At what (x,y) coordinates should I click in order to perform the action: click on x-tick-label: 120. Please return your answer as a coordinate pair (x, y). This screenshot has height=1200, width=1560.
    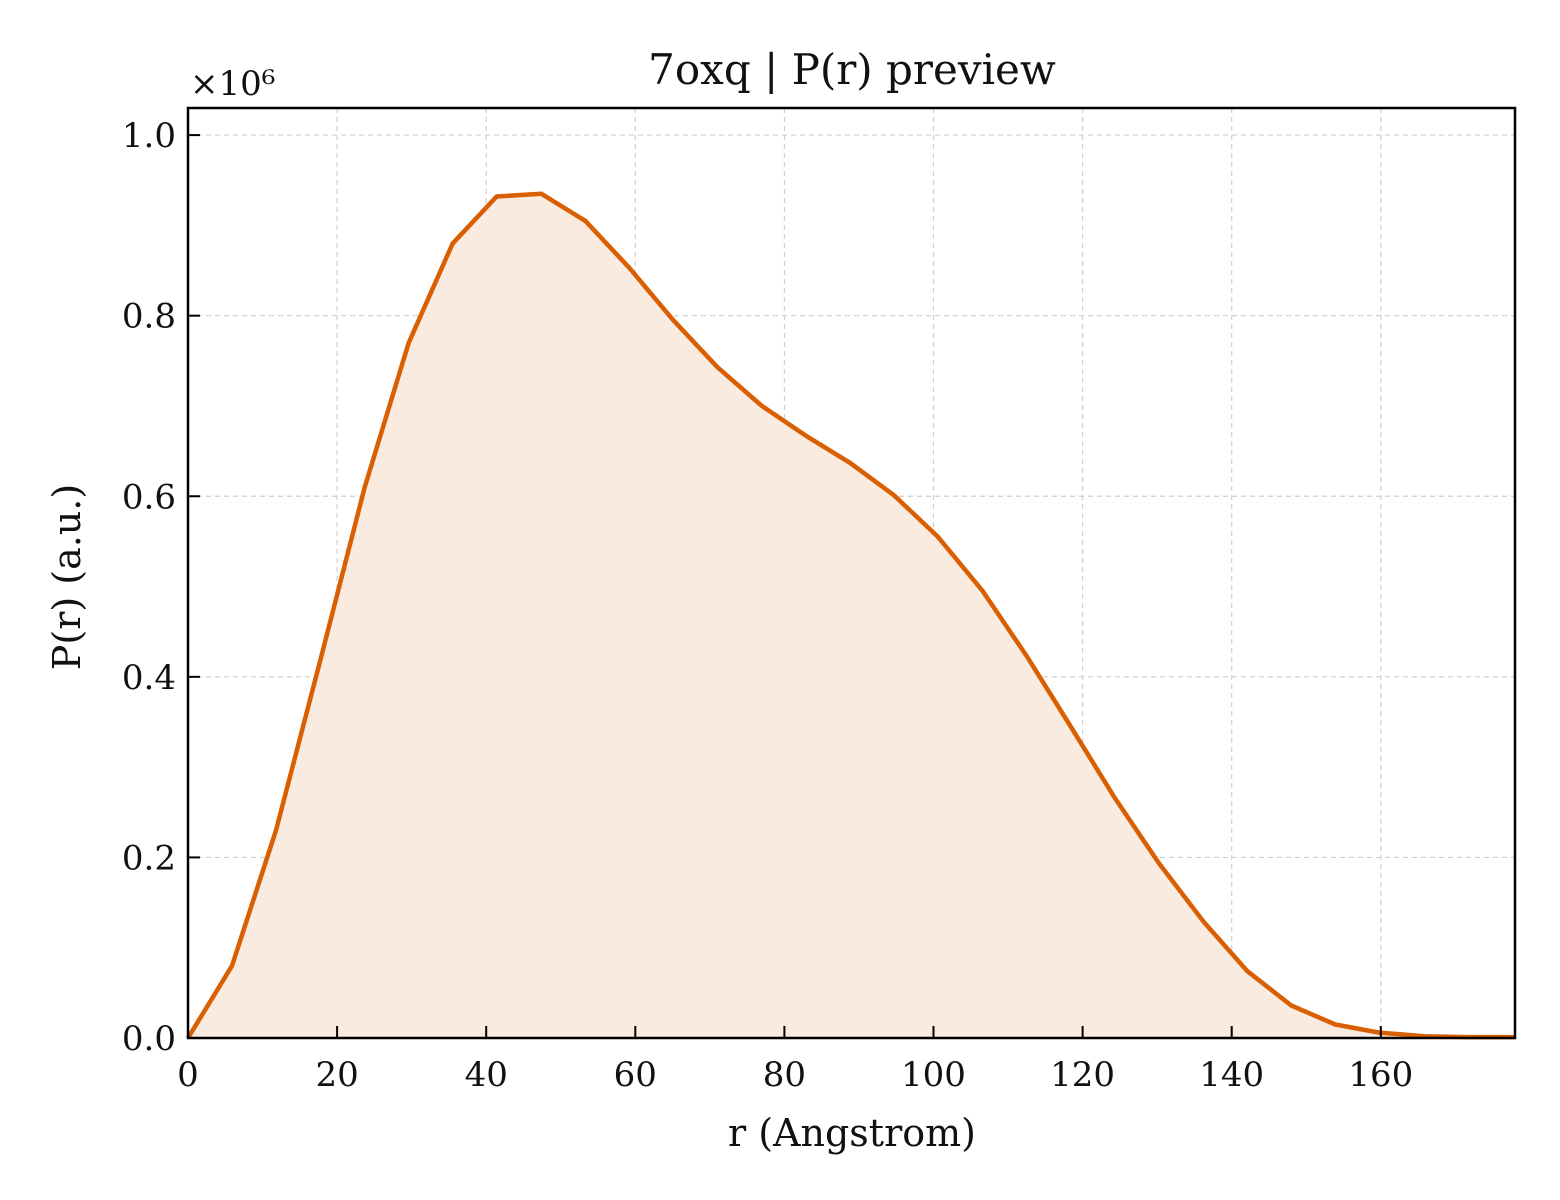
    Looking at the image, I should click on (1082, 1075).